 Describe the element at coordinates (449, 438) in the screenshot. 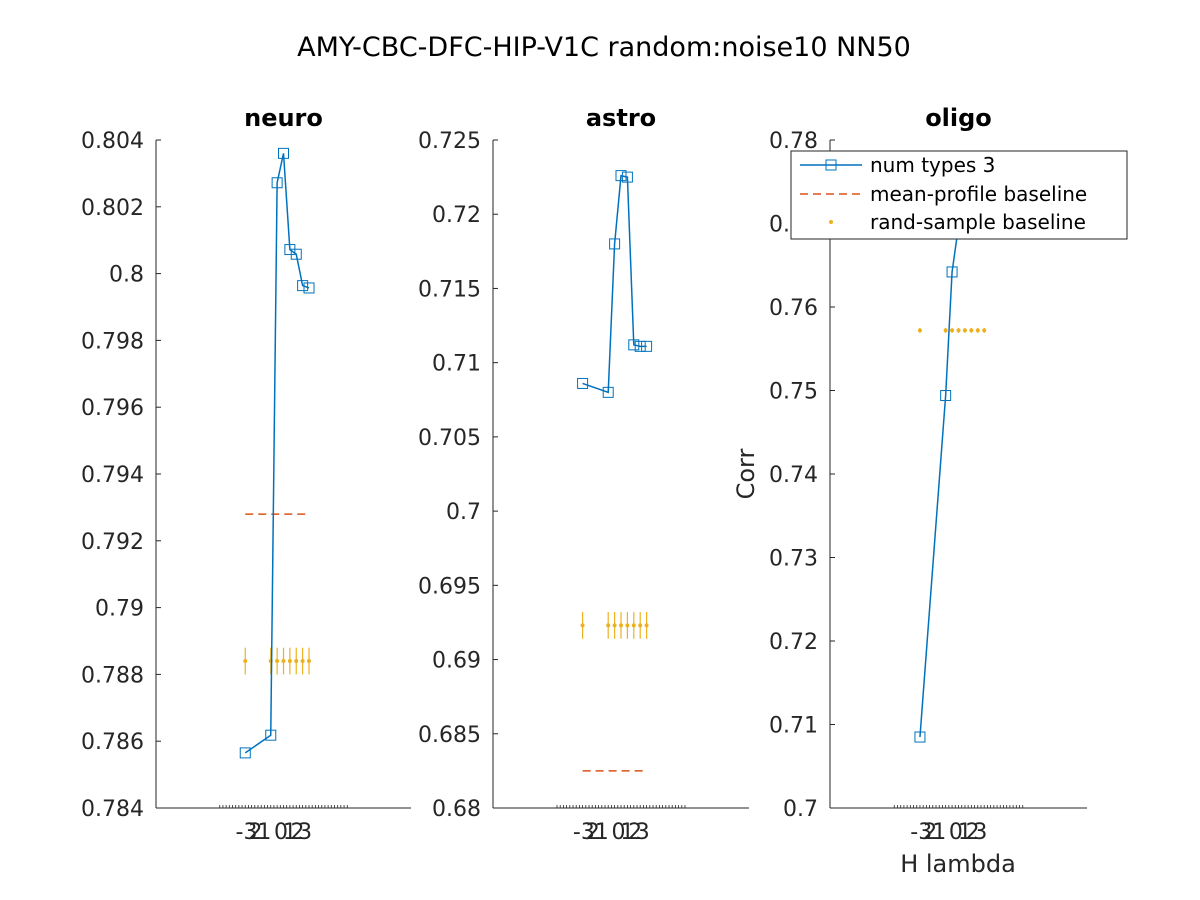

I see `y-tick-label: 0.705` at that location.